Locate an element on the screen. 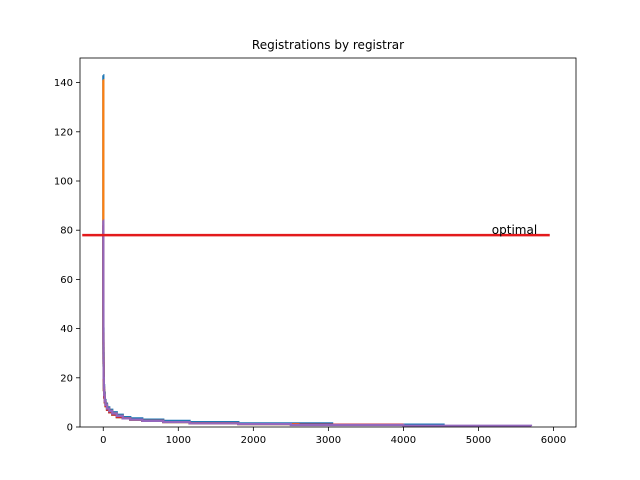 The width and height of the screenshot is (640, 480). x-tick-label: 5000 is located at coordinates (478, 440).